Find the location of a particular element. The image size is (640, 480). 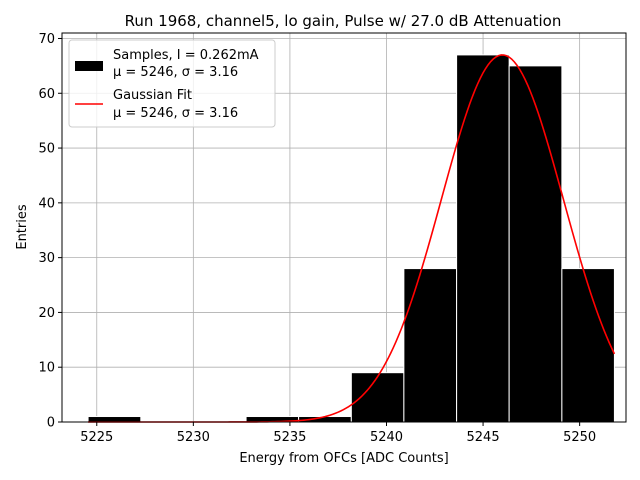

x-tick-label: 5250 is located at coordinates (579, 437).